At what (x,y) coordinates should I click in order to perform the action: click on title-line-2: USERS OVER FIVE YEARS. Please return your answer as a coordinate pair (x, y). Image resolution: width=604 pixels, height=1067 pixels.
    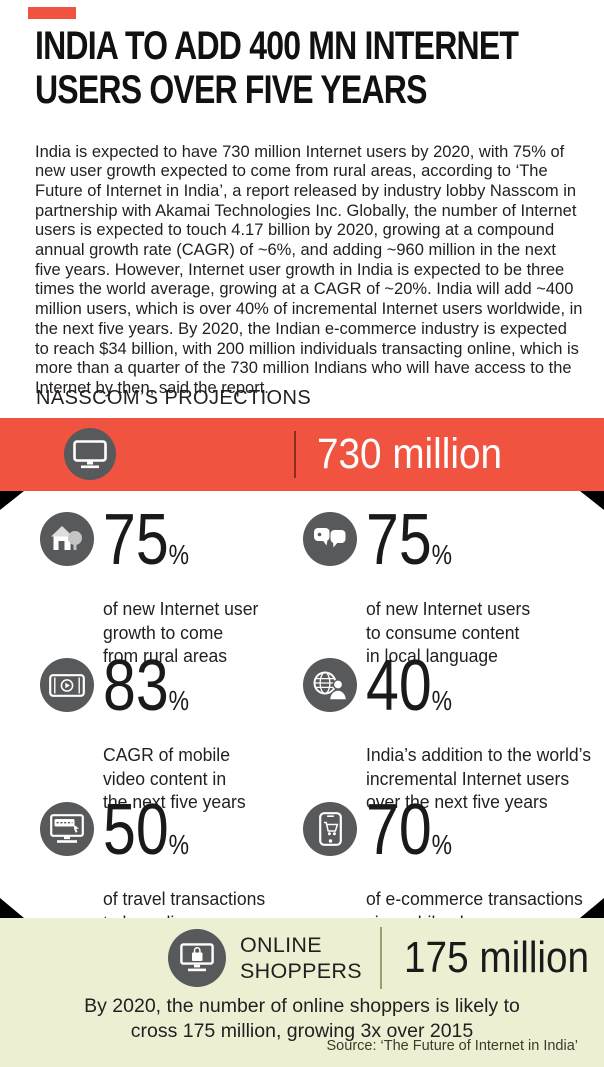
    Looking at the image, I should click on (231, 90).